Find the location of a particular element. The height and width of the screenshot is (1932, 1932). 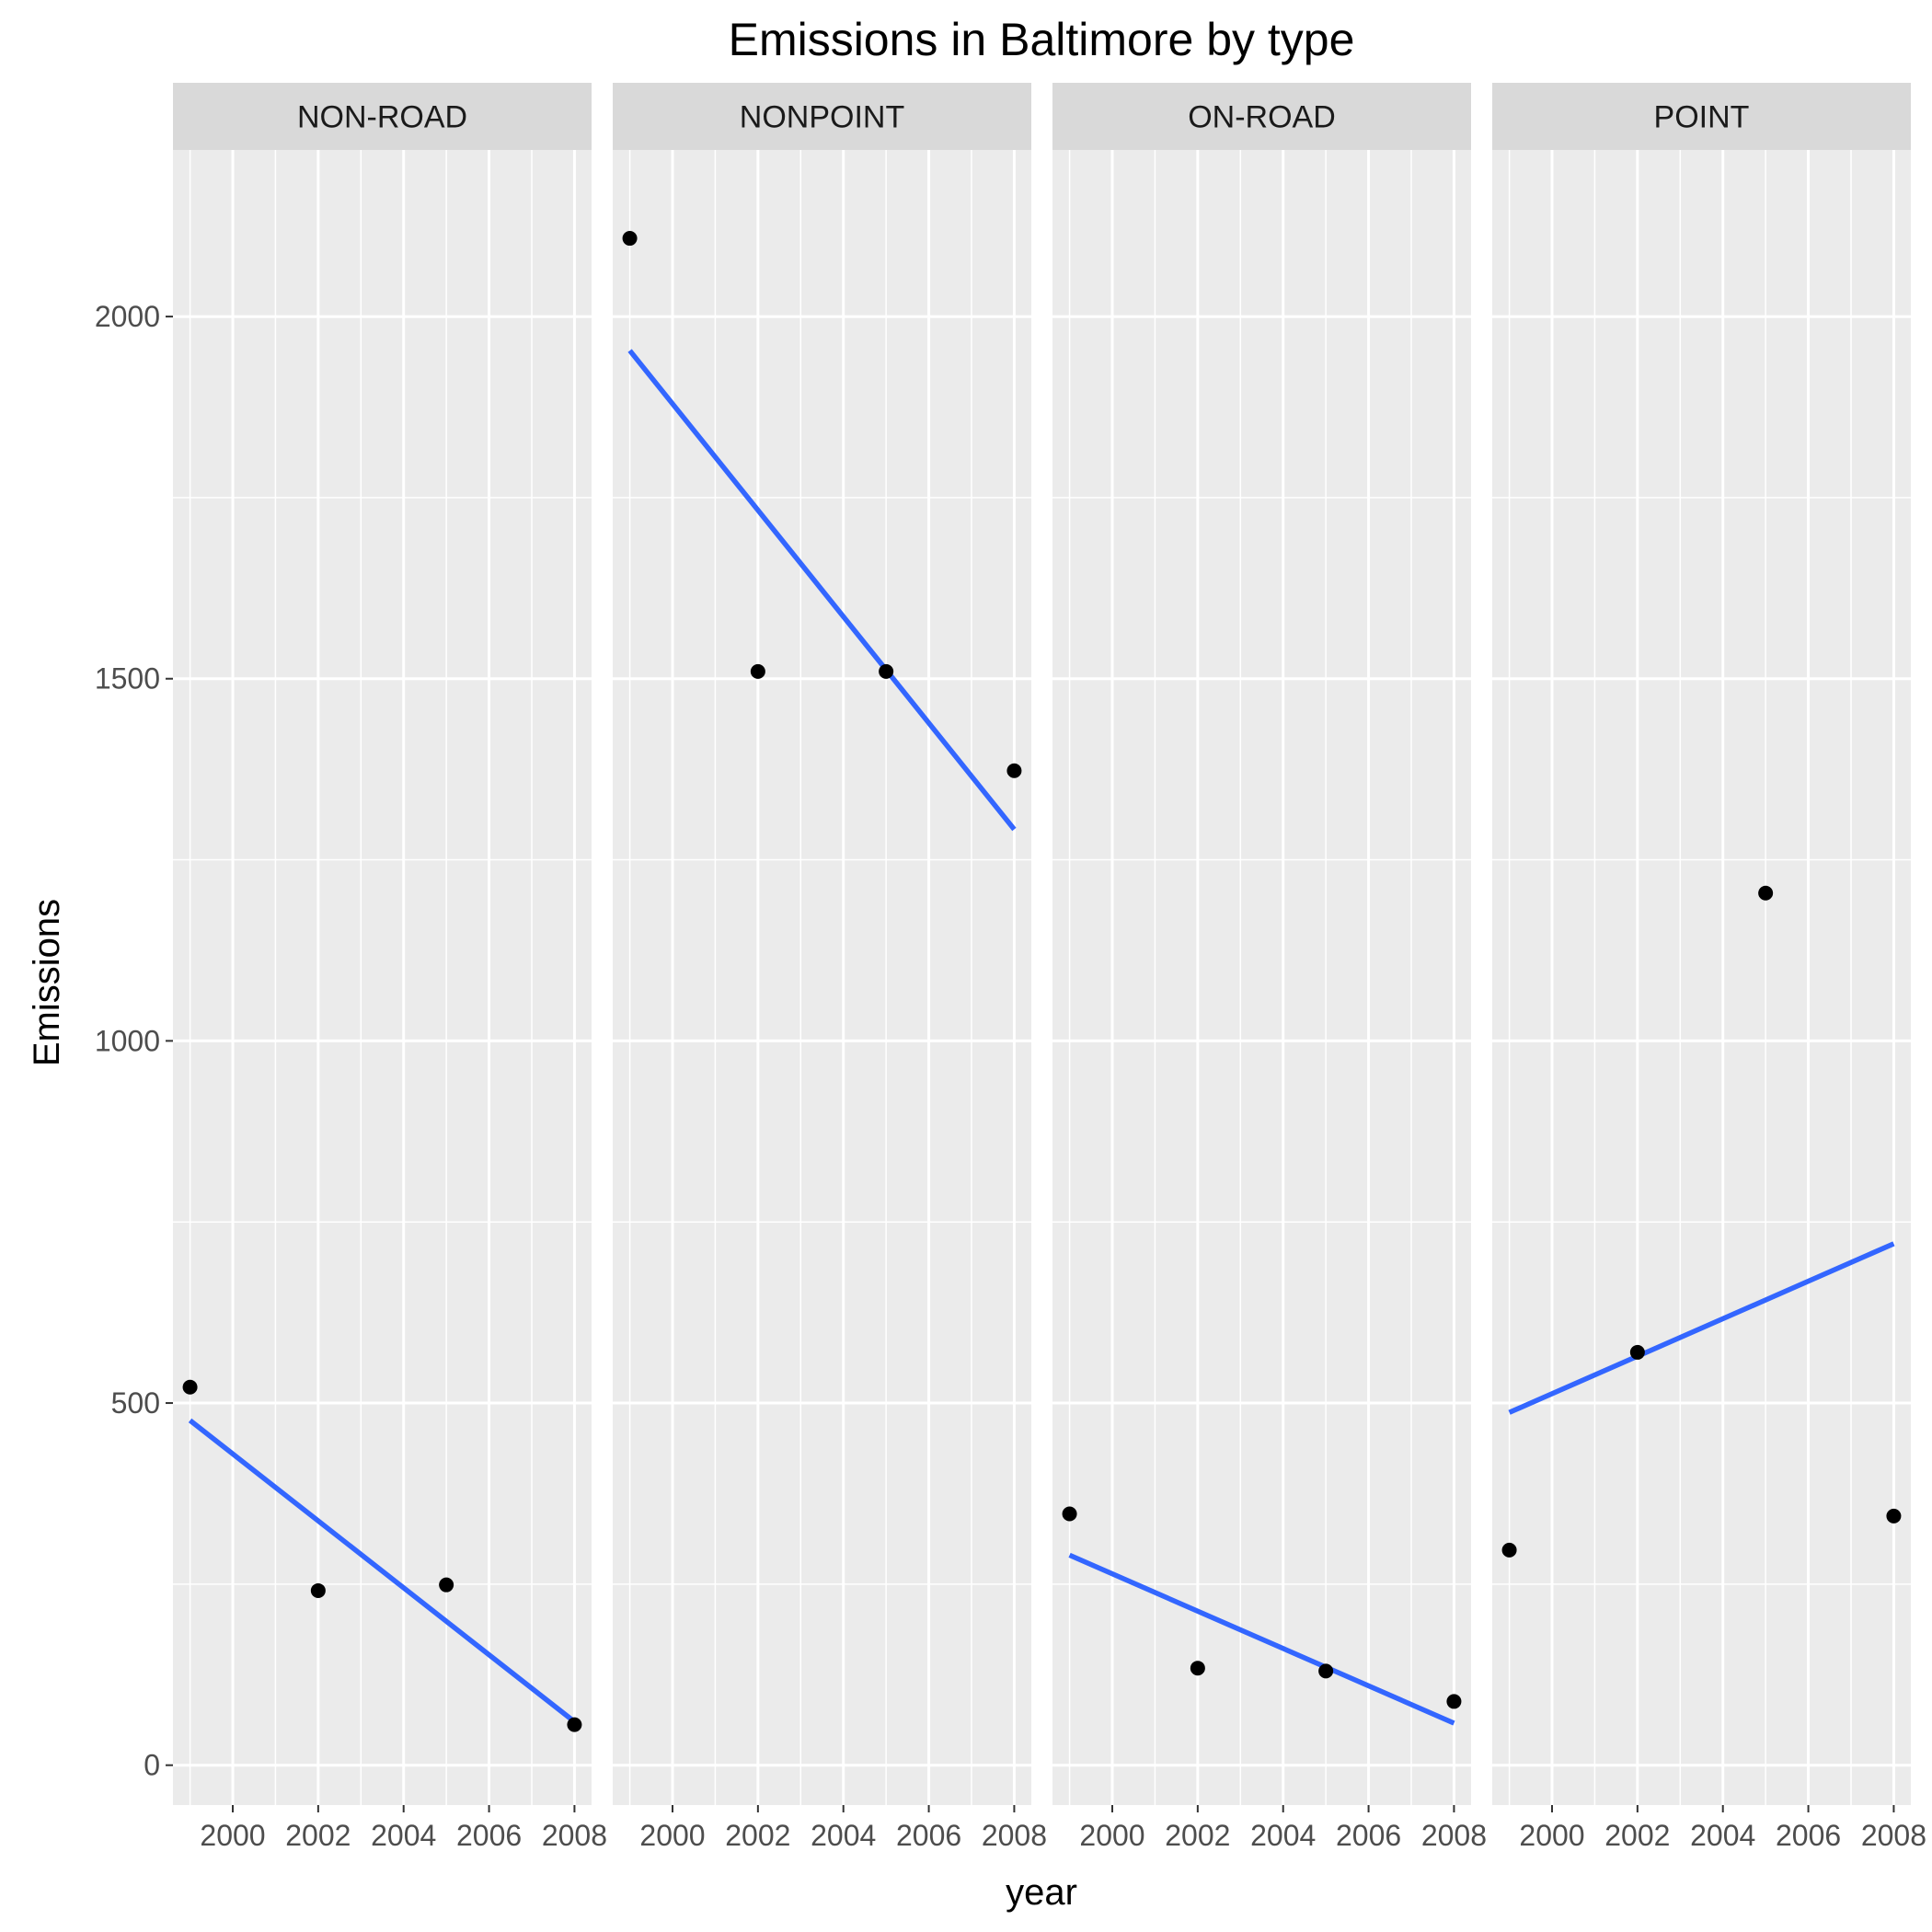

y-tick-label: 1500 is located at coordinates (127, 679).